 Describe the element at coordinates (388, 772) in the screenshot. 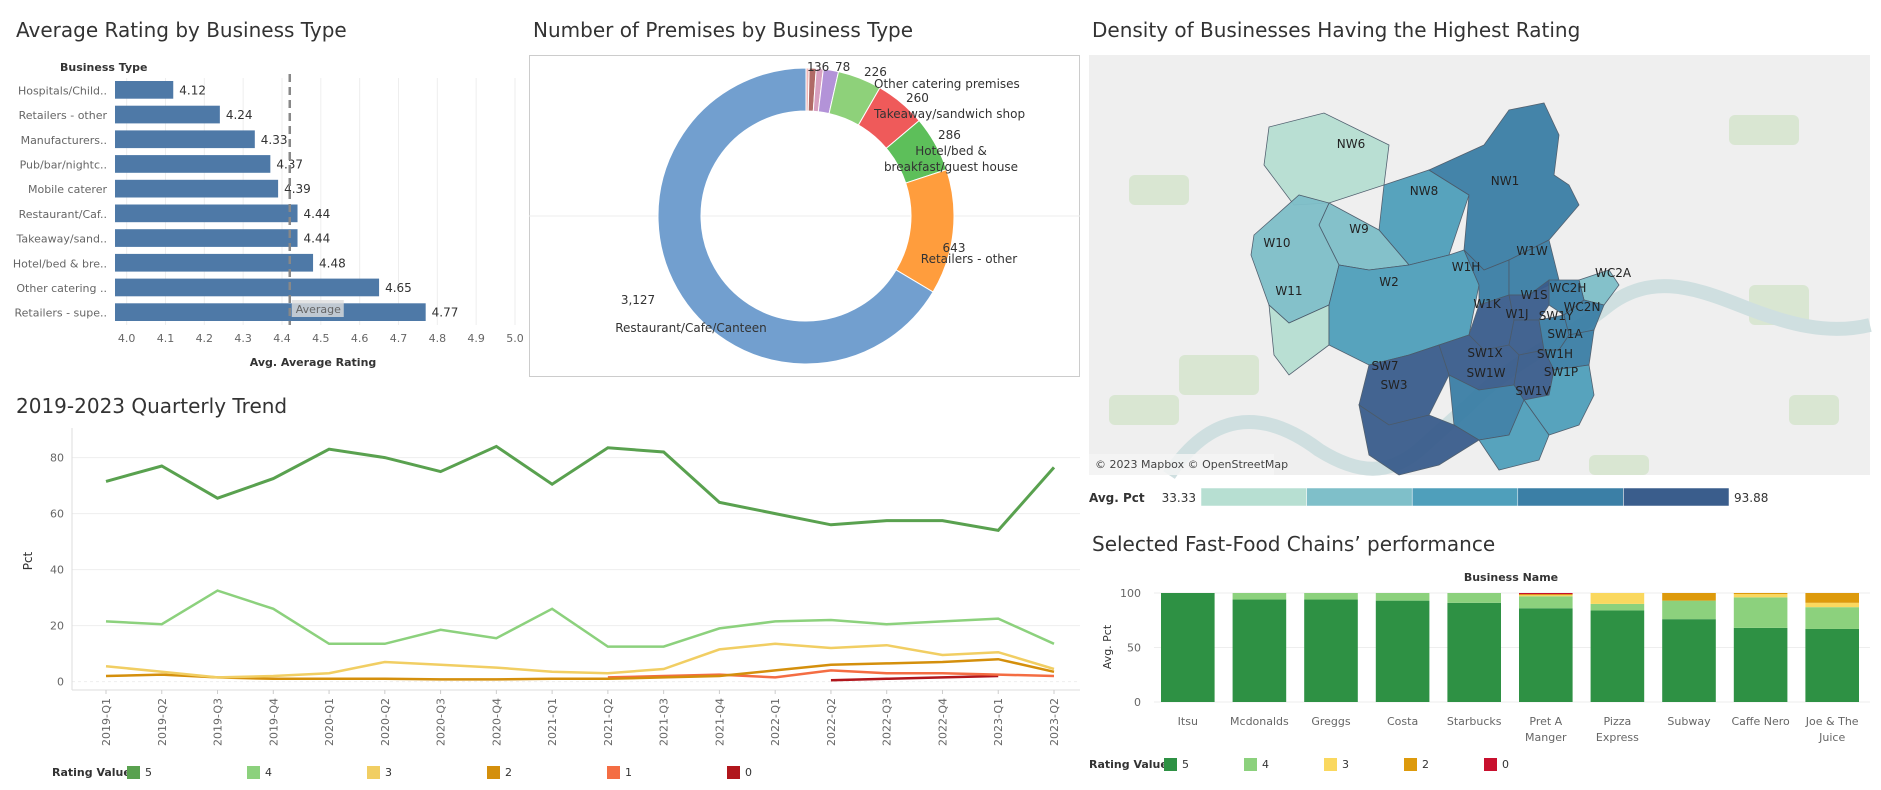

I see `legend-label: 3` at that location.